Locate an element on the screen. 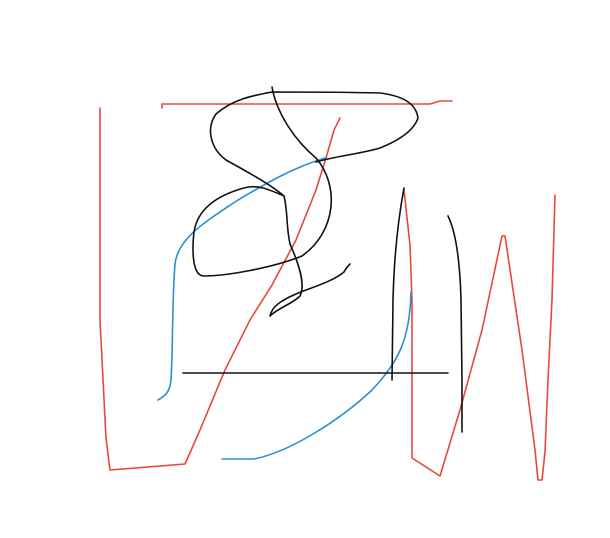 This screenshot has width=610, height=538. blue-stroke-bottom-curve is located at coordinates (316, 375).